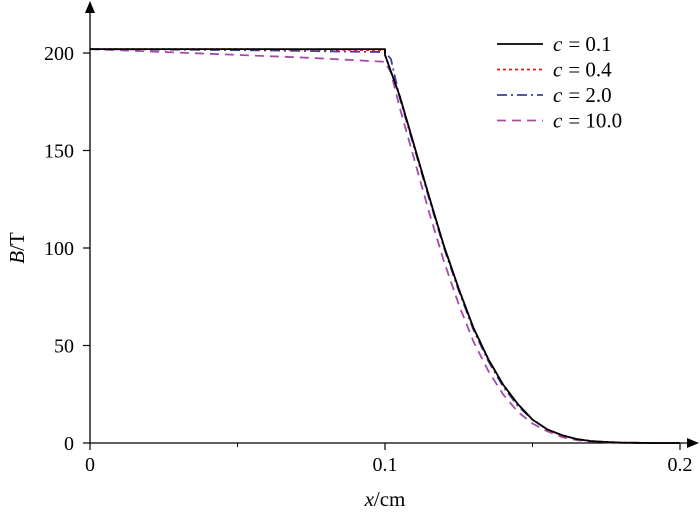  Describe the element at coordinates (589, 95) in the screenshot. I see `legend-value: = 2.0` at that location.